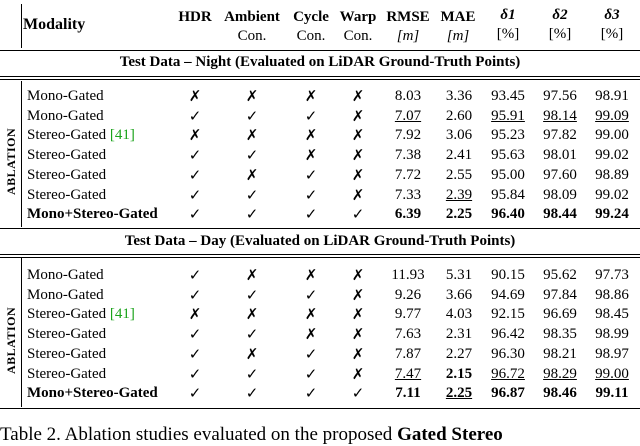 This screenshot has width=640, height=446. Describe the element at coordinates (612, 115) in the screenshot. I see `metric-cell-d3: 99.09` at that location.